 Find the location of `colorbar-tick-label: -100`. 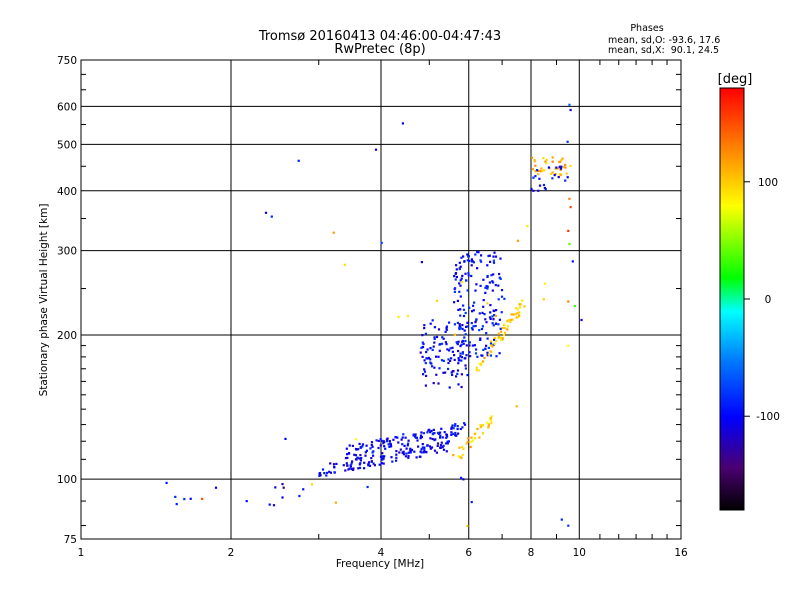

colorbar-tick-label: -100 is located at coordinates (768, 417).